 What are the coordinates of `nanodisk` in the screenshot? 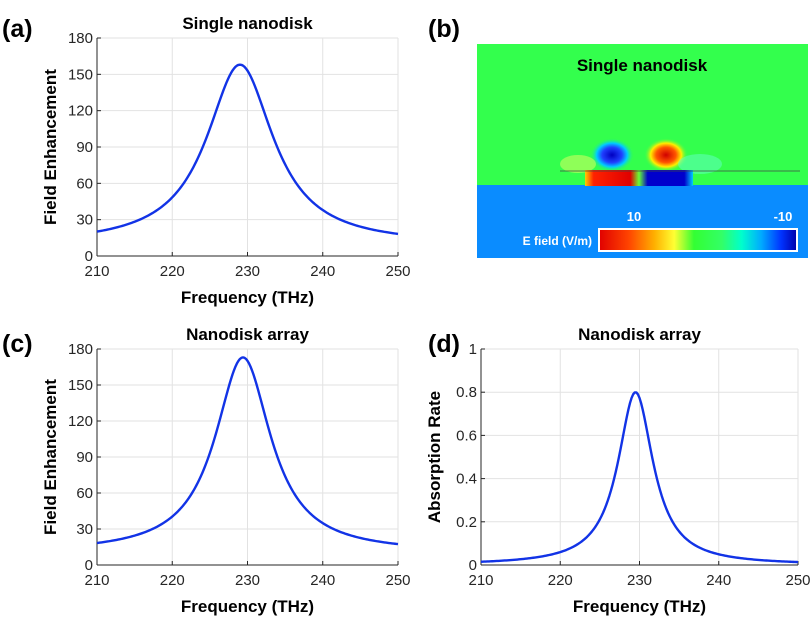 It's located at (639, 178).